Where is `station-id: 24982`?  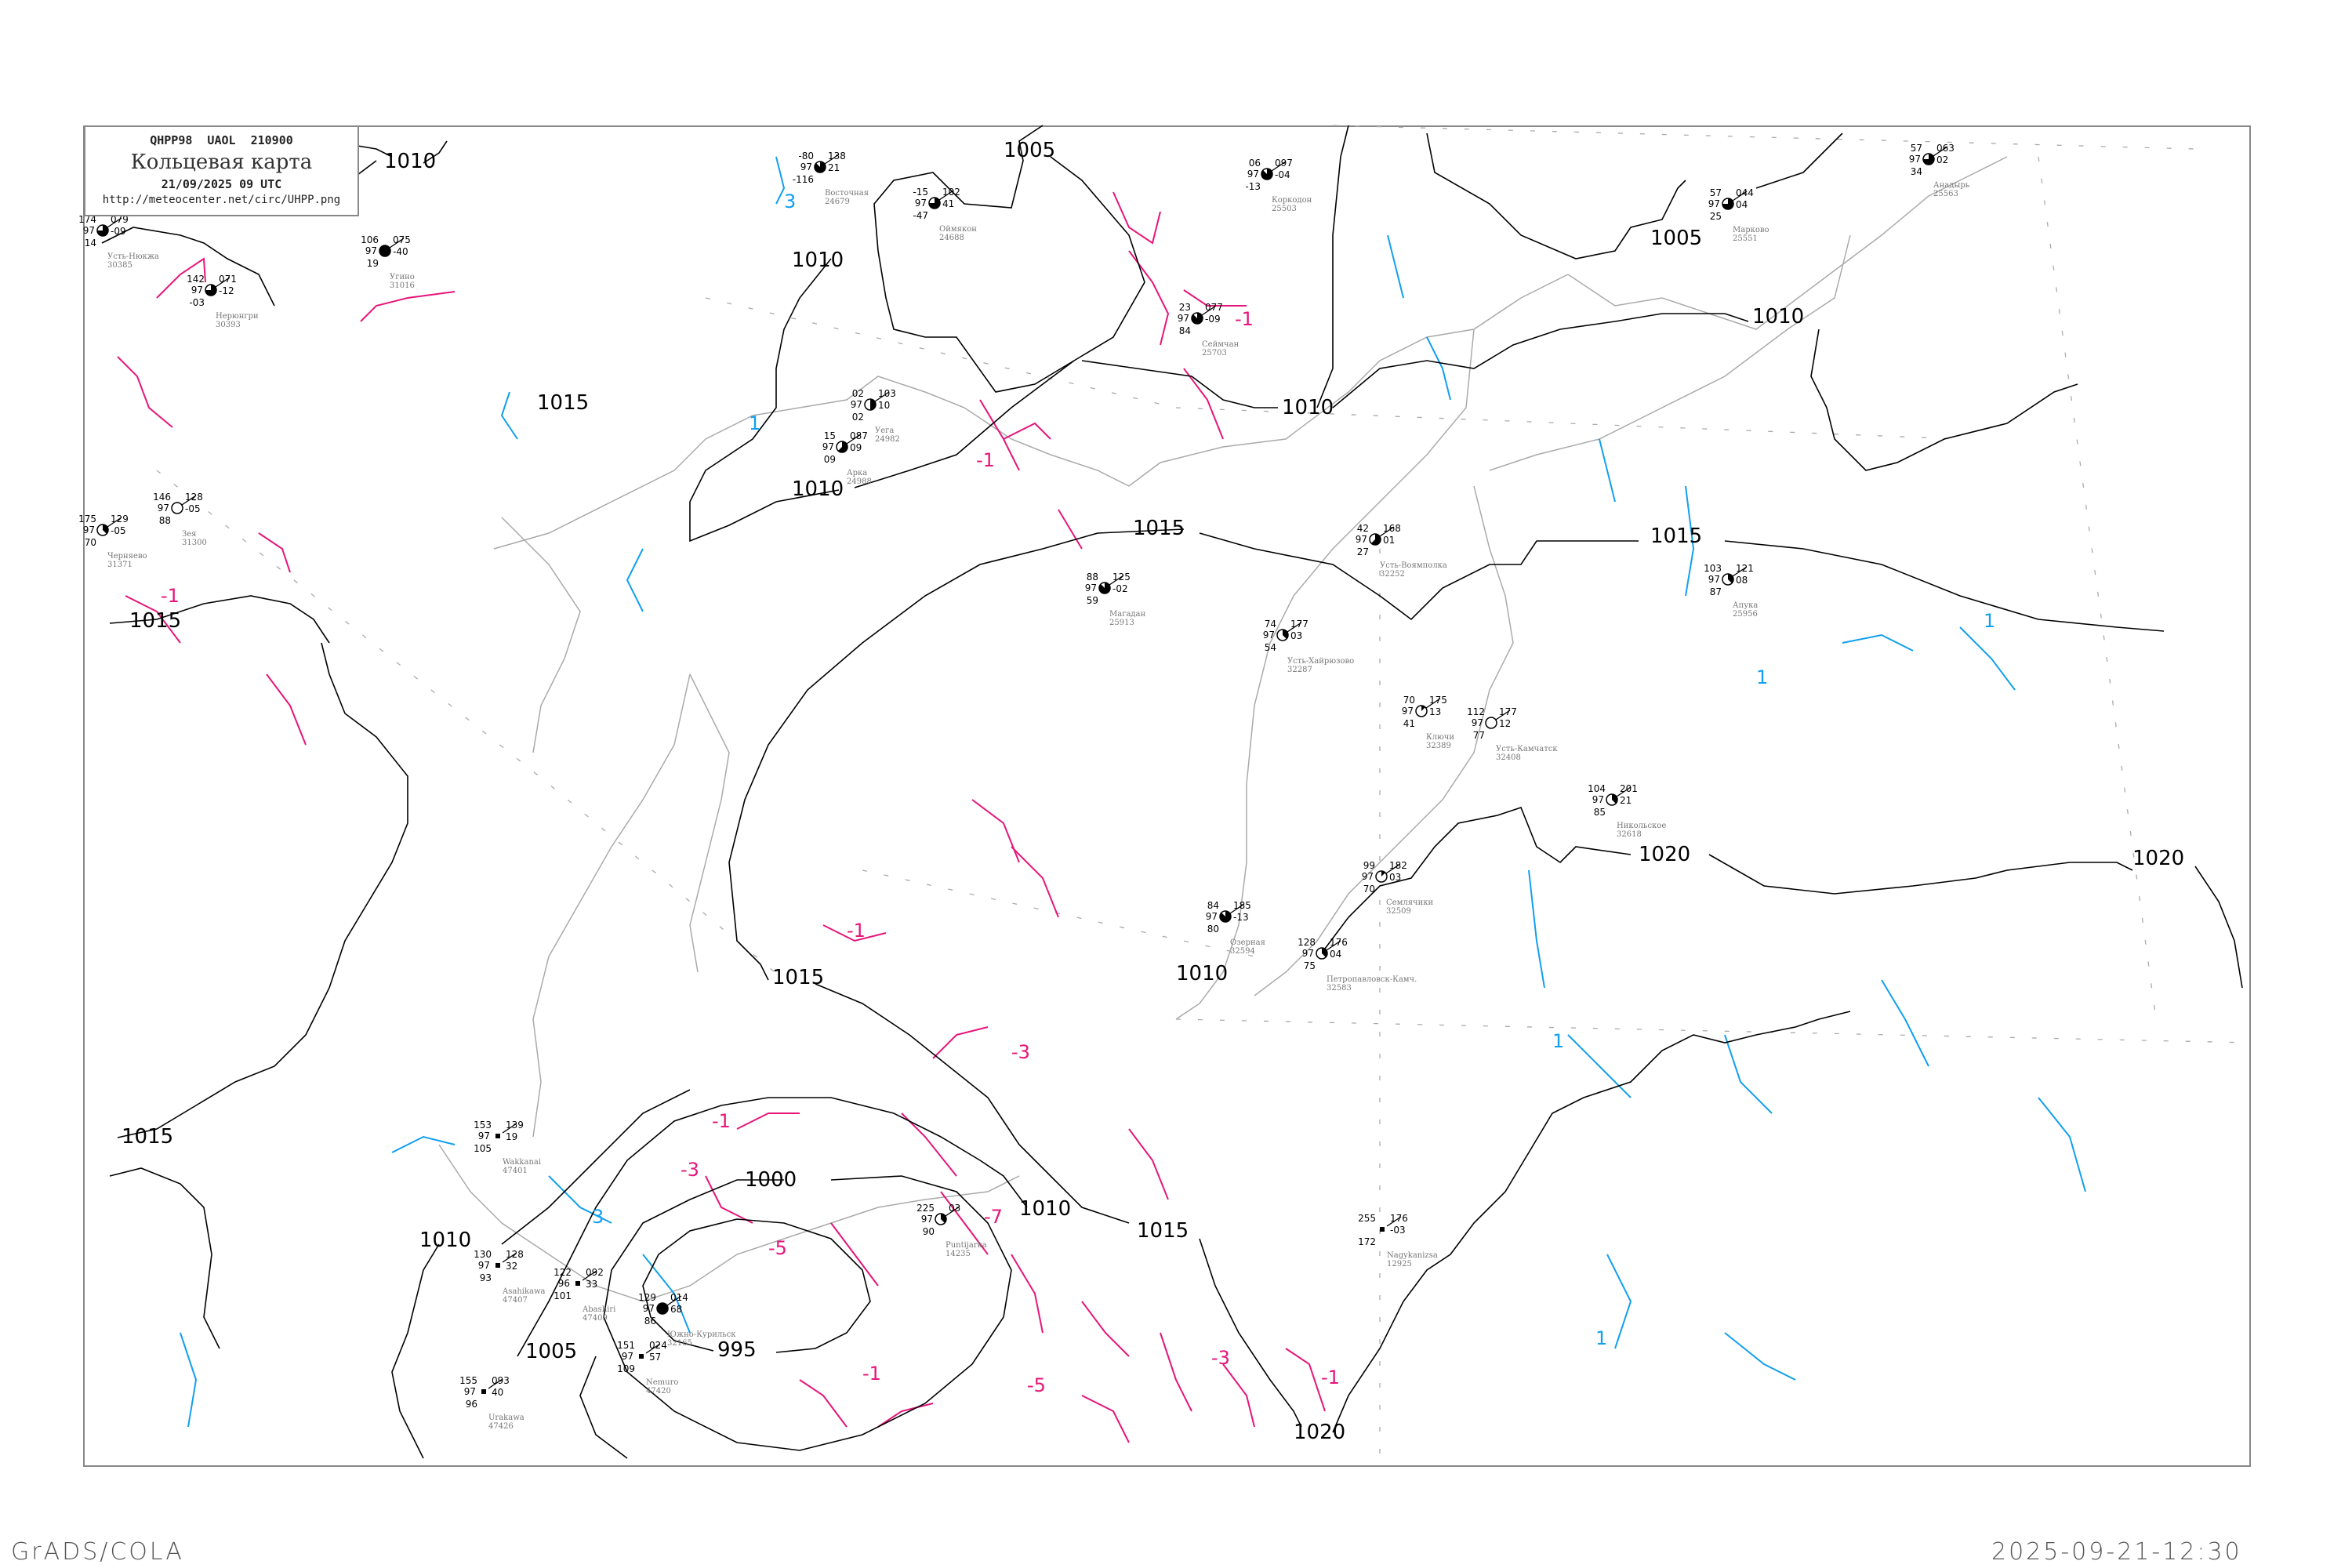 station-id: 24982 is located at coordinates (887, 440).